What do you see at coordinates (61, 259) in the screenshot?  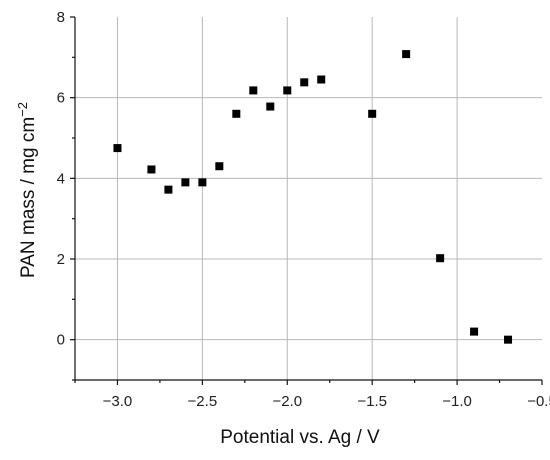 I see `y-tick-label: 2` at bounding box center [61, 259].